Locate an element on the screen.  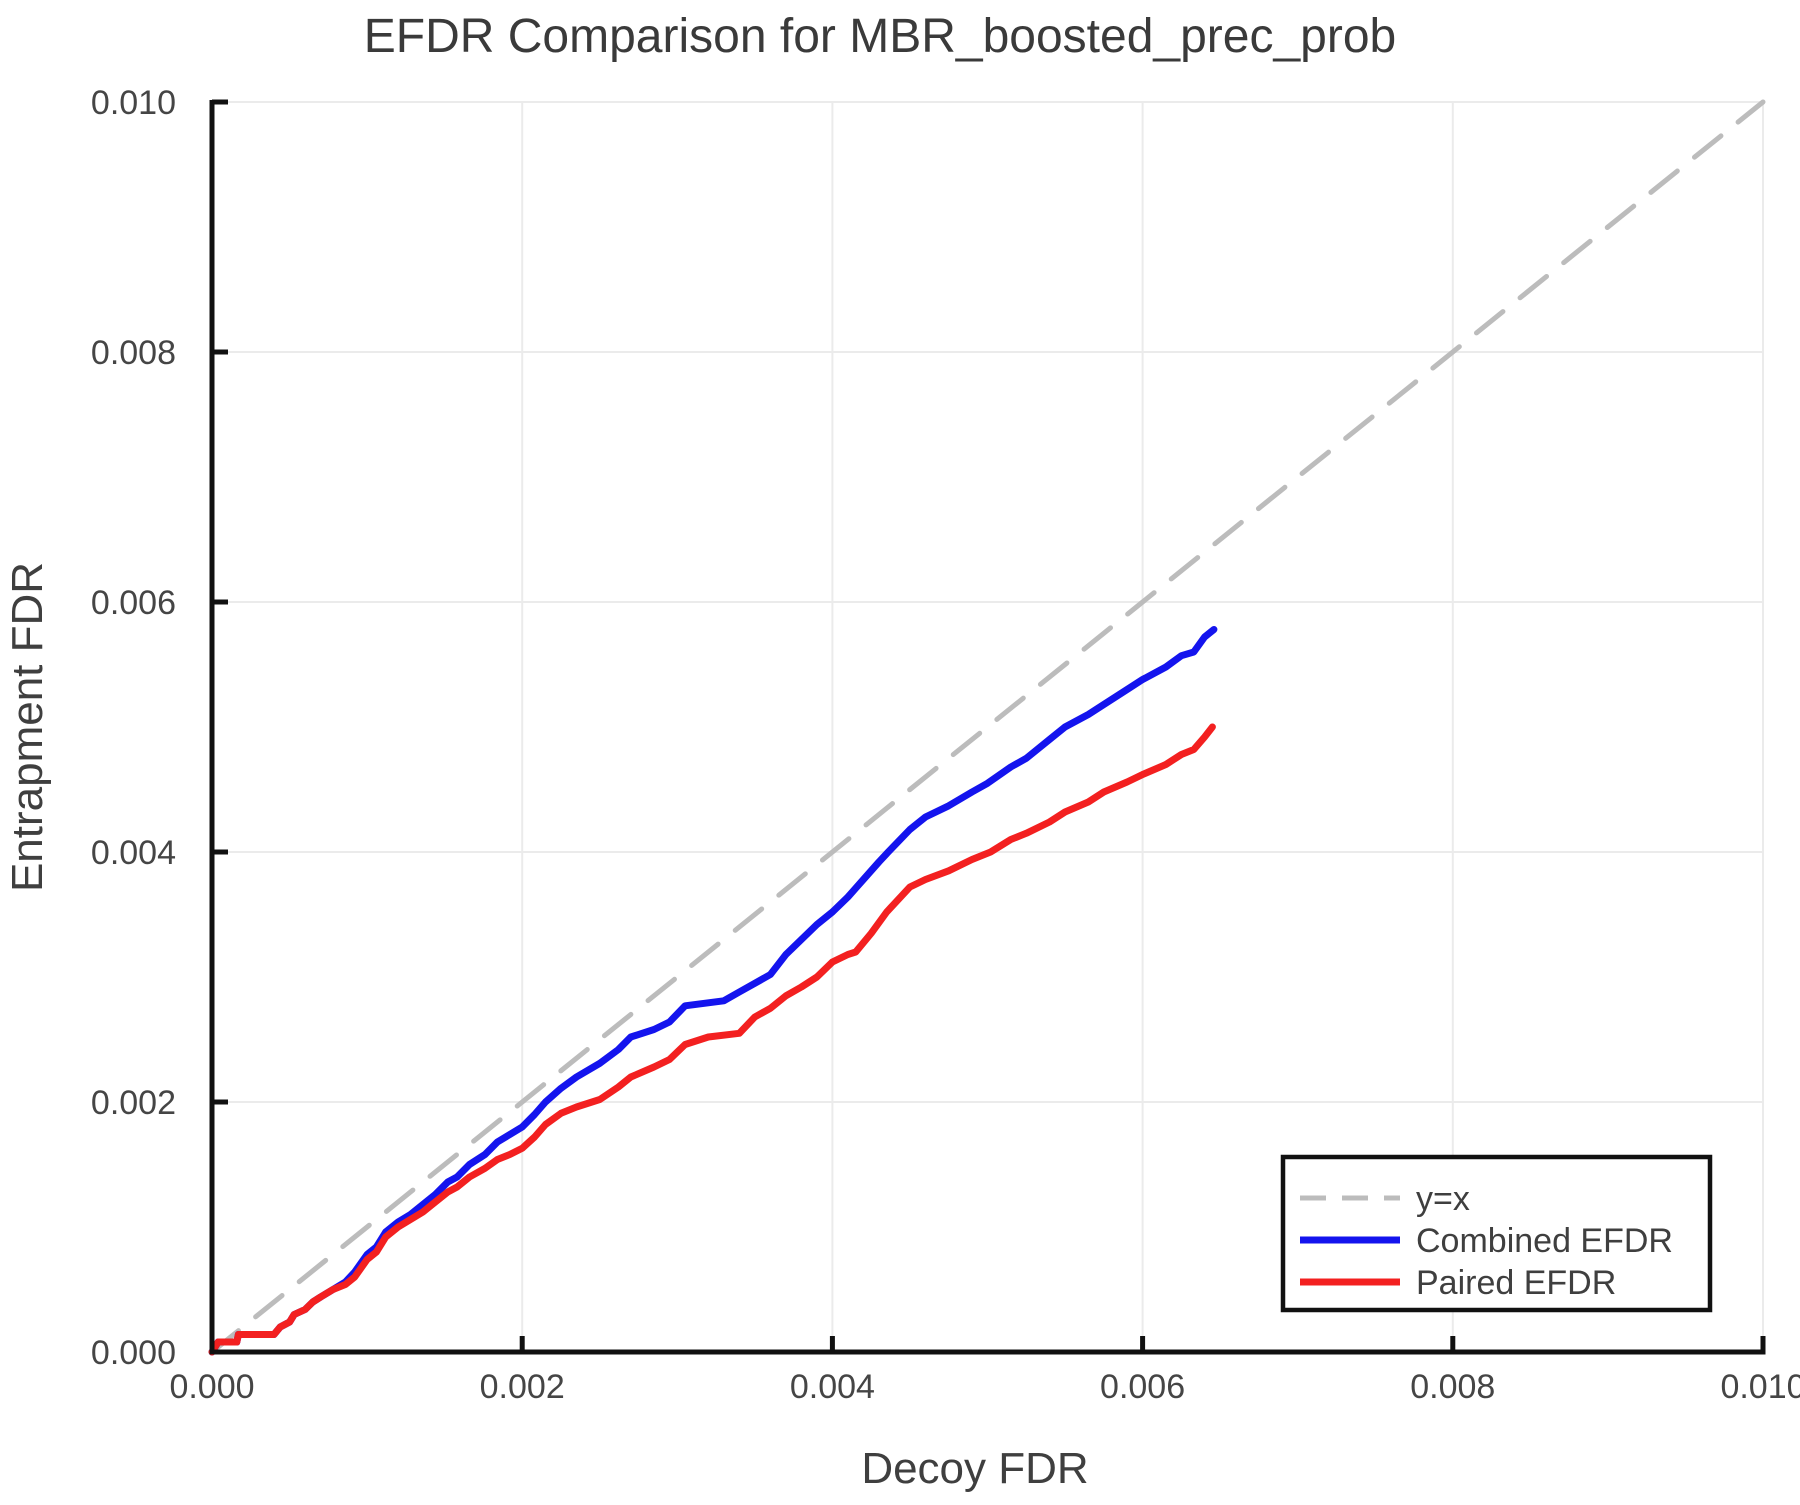
x-tick-label: 0.000 is located at coordinates (211, 1387).